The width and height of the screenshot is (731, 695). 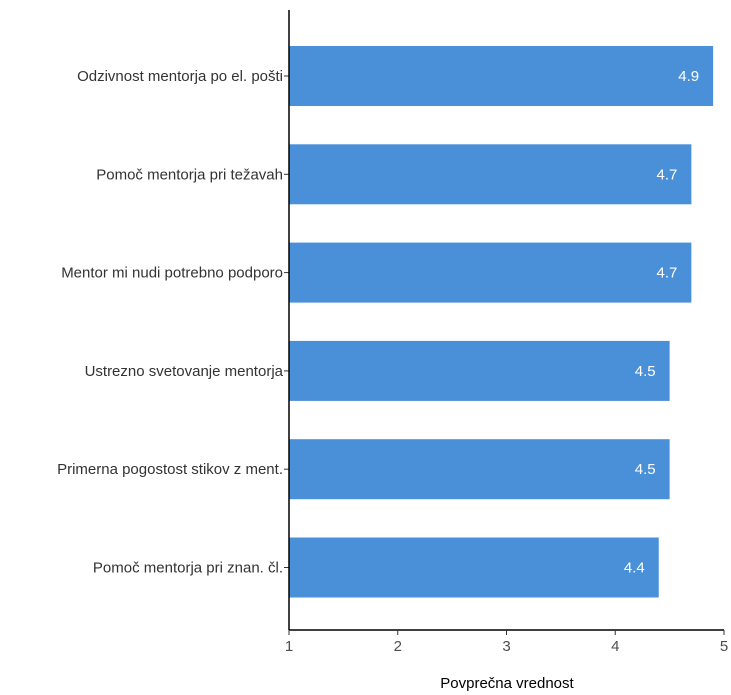 I want to click on x-axis-ticks: 1 2 3 4 5, so click(x=506, y=642).